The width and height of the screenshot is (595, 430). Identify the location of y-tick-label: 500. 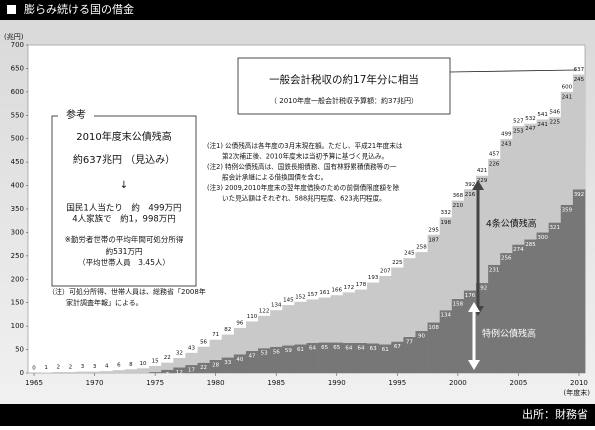
(17, 139).